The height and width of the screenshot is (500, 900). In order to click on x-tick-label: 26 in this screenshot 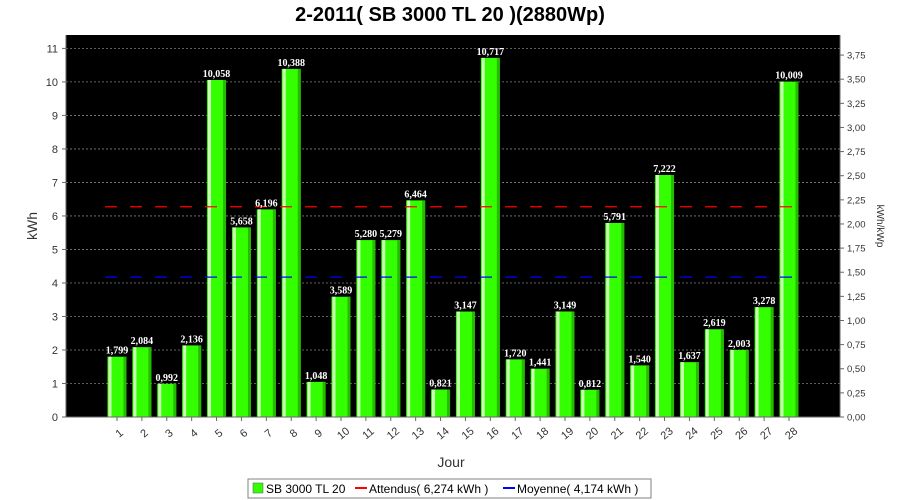, I will do `click(741, 433)`.